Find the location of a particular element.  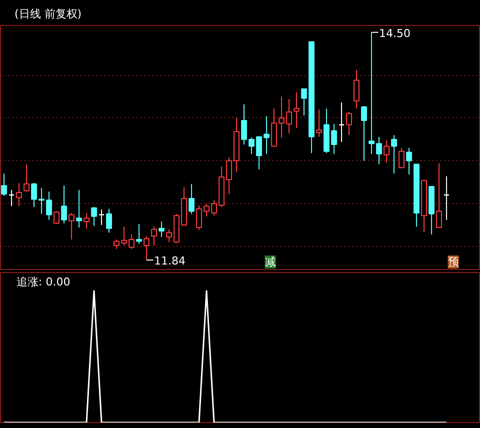

annotation: 减 is located at coordinates (270, 262).